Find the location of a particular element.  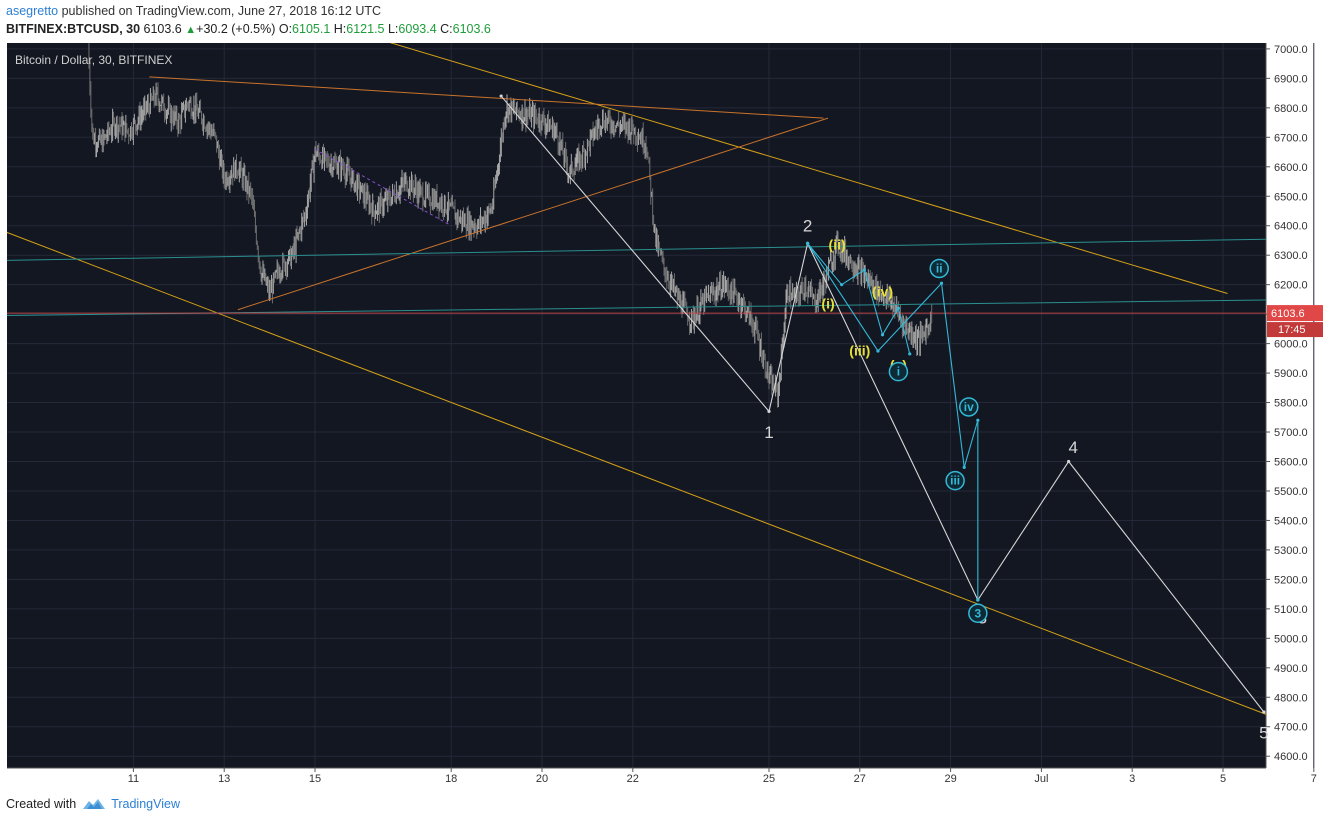

created-with-text: Created with is located at coordinates (41, 804).